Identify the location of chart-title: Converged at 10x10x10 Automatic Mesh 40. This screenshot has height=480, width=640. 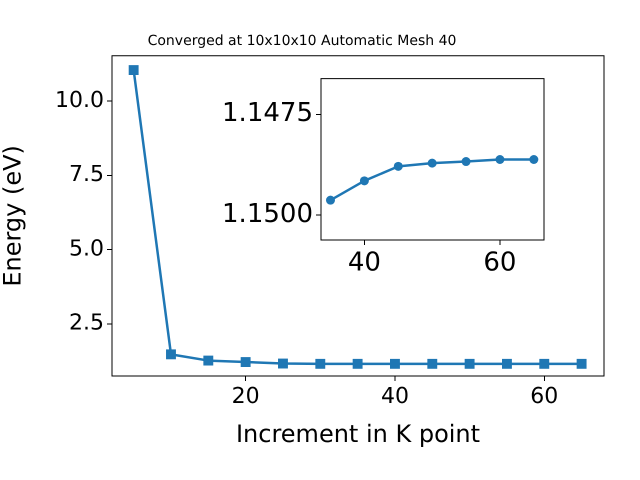
(302, 41).